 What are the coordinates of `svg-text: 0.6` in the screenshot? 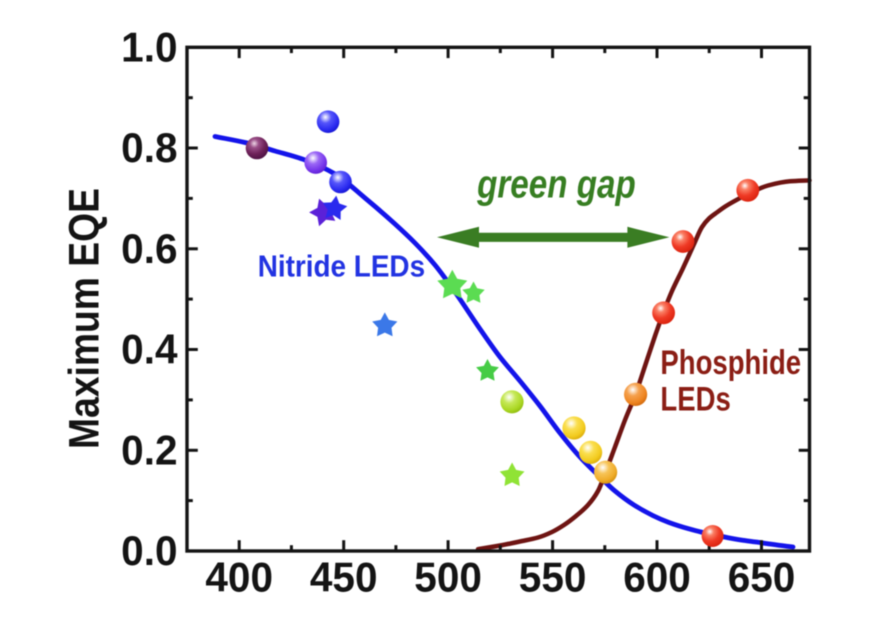 It's located at (149, 248).